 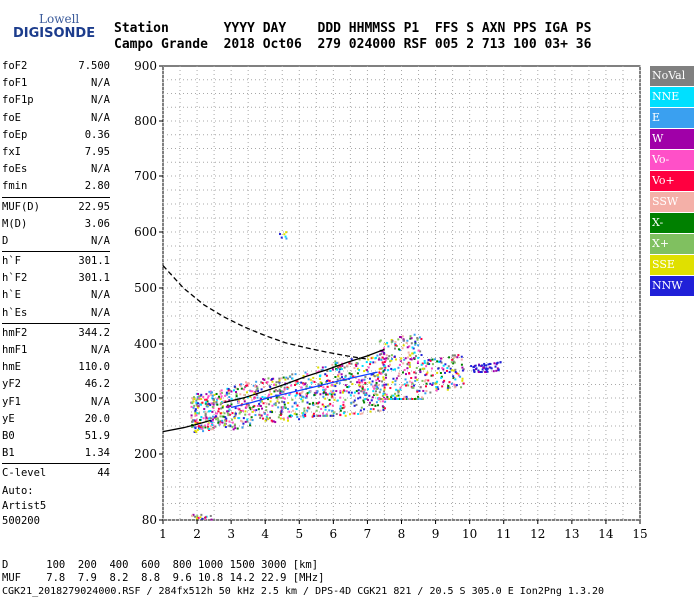 I want to click on param-name: foF2, so click(x=15, y=66).